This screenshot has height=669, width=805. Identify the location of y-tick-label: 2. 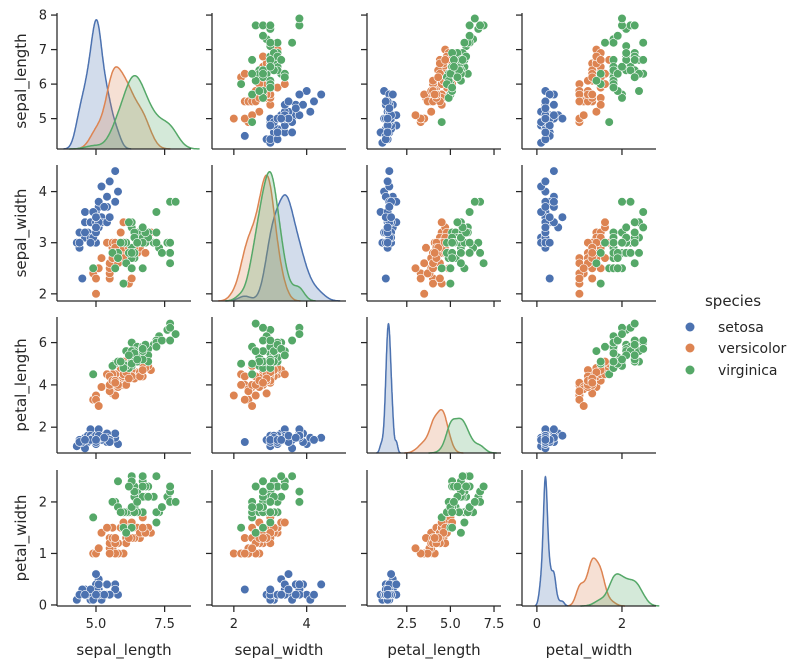
(43, 428).